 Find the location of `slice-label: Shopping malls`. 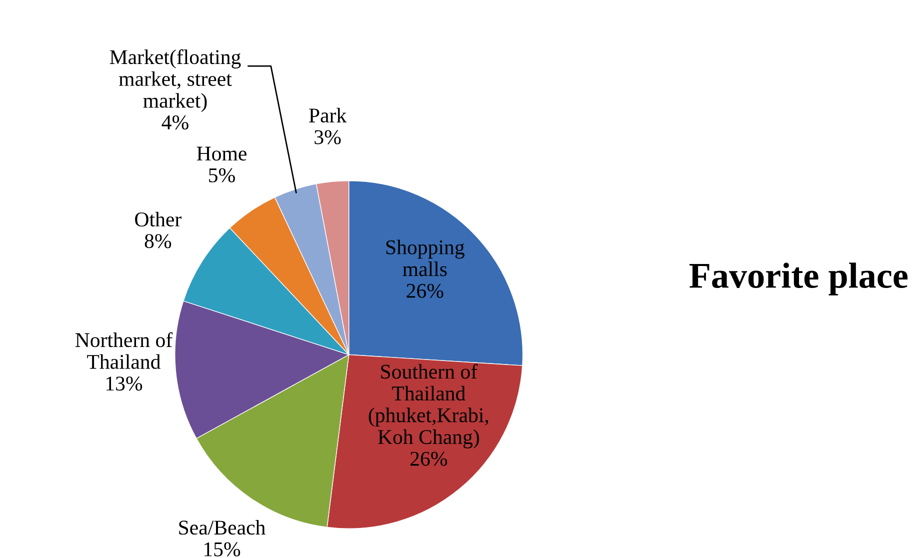

slice-label: Shopping malls is located at coordinates (425, 258).